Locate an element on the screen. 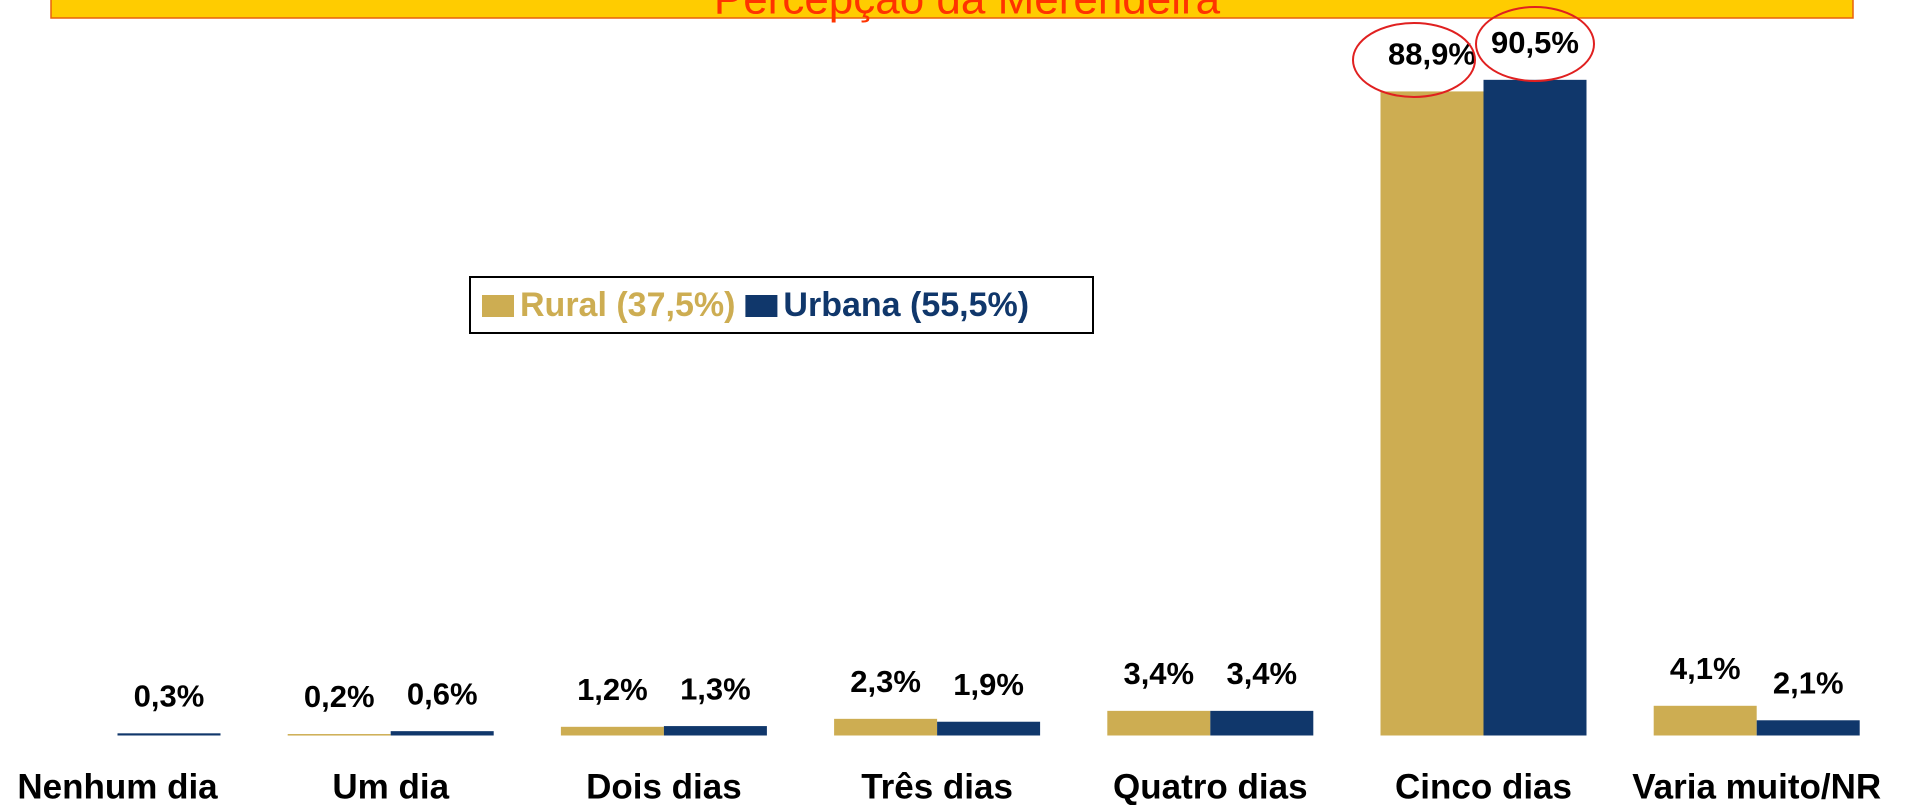 Image resolution: width=1919 pixels, height=805 pixels. title-band is located at coordinates (952, 9).